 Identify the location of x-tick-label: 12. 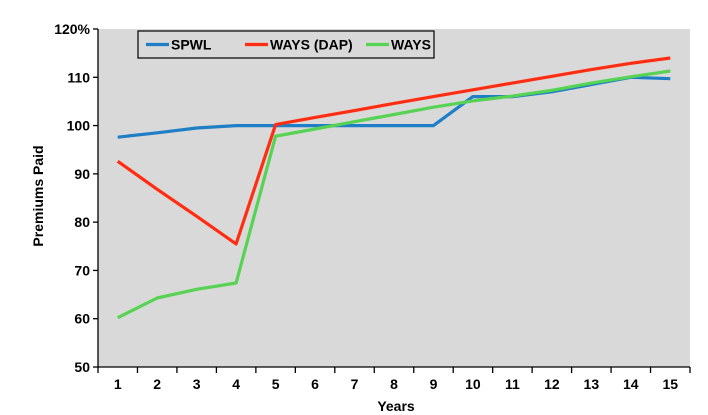
(552, 384).